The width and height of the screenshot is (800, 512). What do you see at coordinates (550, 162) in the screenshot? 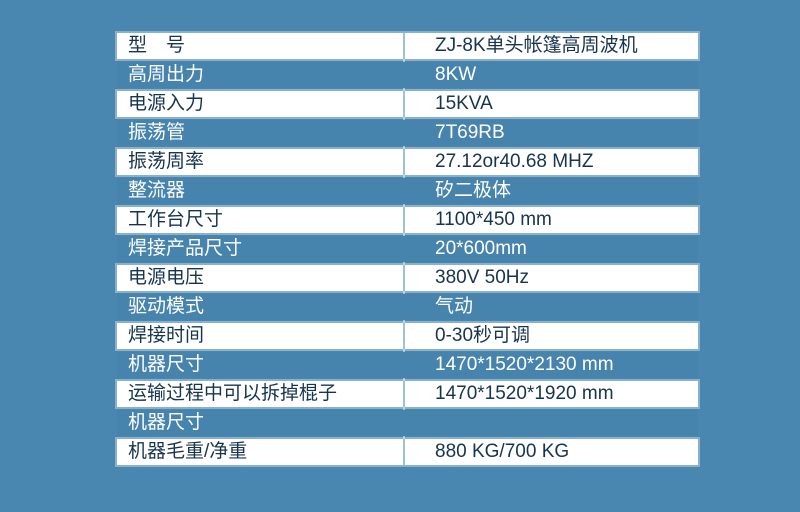
I see `spec-value: 27.12or40.68 MHZ` at bounding box center [550, 162].